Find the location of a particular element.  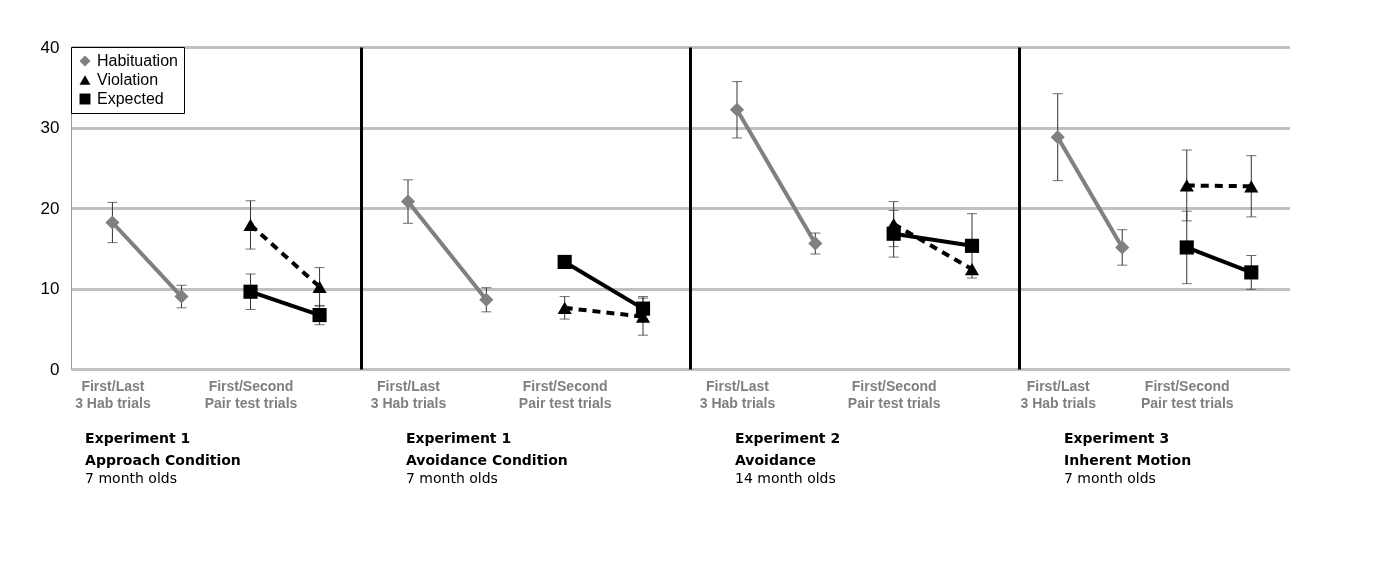

y-tick-label: 10 is located at coordinates (50, 288).